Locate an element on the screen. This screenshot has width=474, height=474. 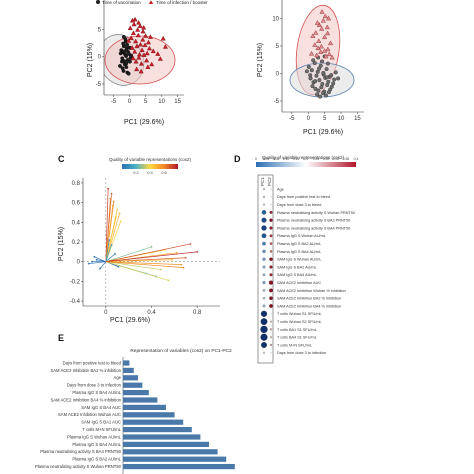
panel-c-colorbar-tick: 0.4 is located at coordinates (150, 172).